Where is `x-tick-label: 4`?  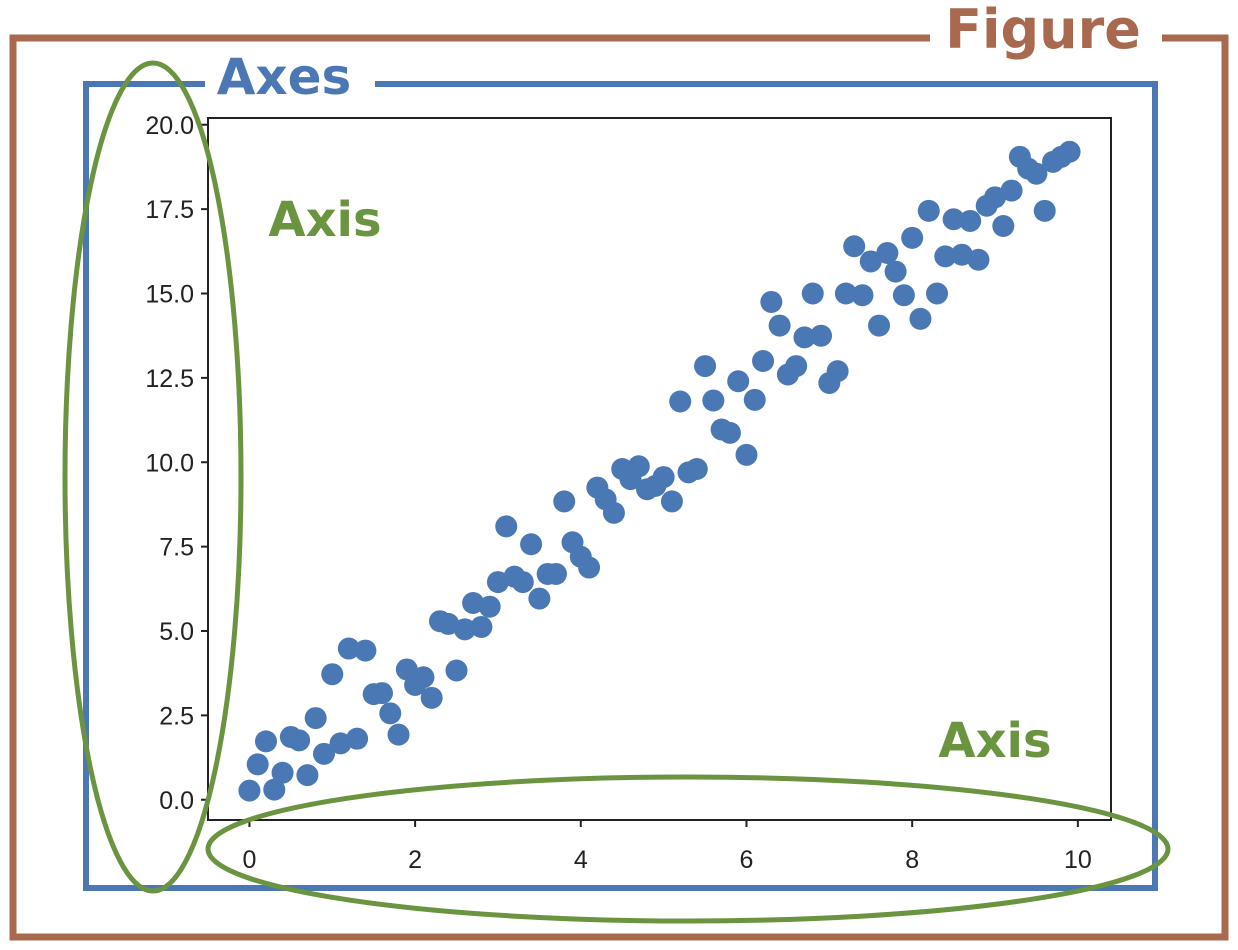 x-tick-label: 4 is located at coordinates (581, 860).